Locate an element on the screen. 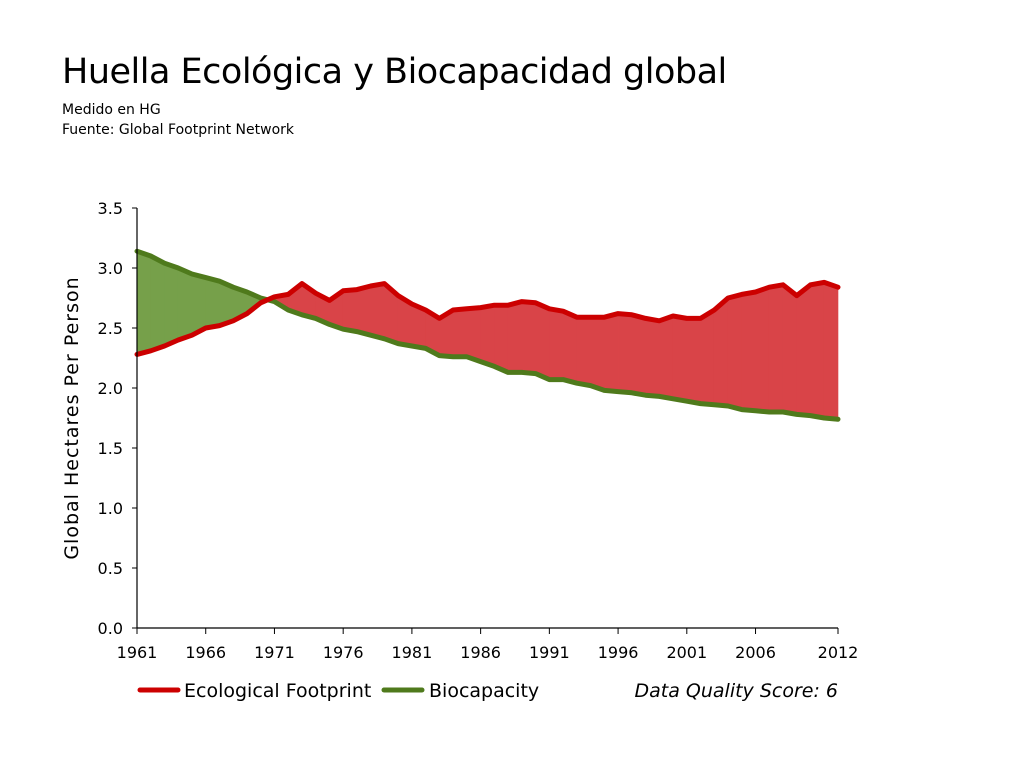  x-tick-label: 2012 is located at coordinates (838, 652).